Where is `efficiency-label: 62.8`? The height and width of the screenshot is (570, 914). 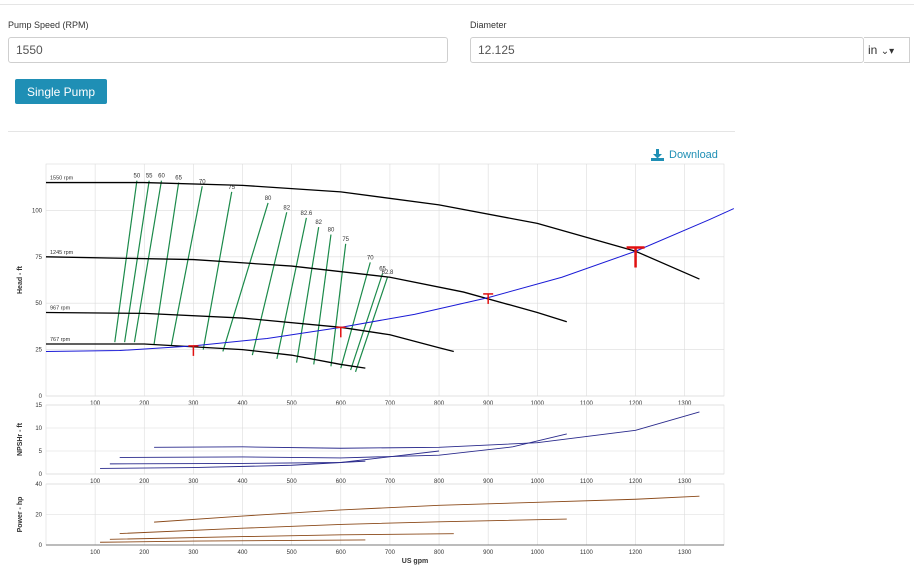
efficiency-label: 62.8 is located at coordinates (388, 273).